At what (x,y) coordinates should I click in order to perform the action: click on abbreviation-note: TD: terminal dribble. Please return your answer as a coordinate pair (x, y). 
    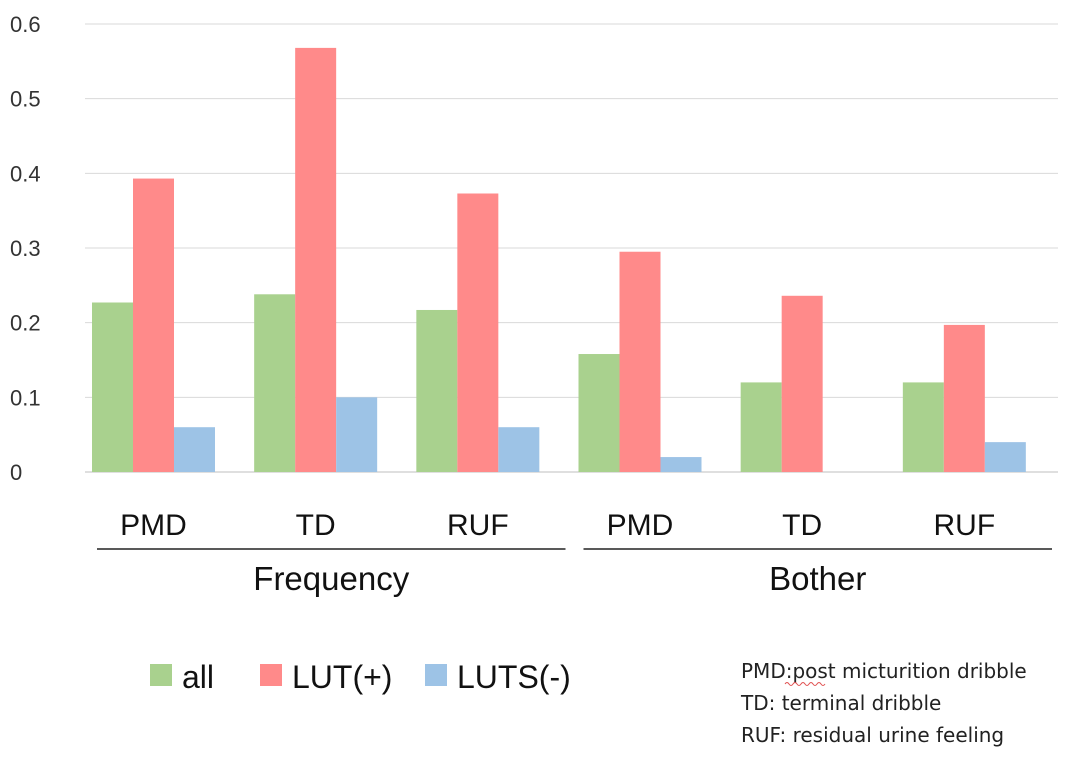
    Looking at the image, I should click on (840, 703).